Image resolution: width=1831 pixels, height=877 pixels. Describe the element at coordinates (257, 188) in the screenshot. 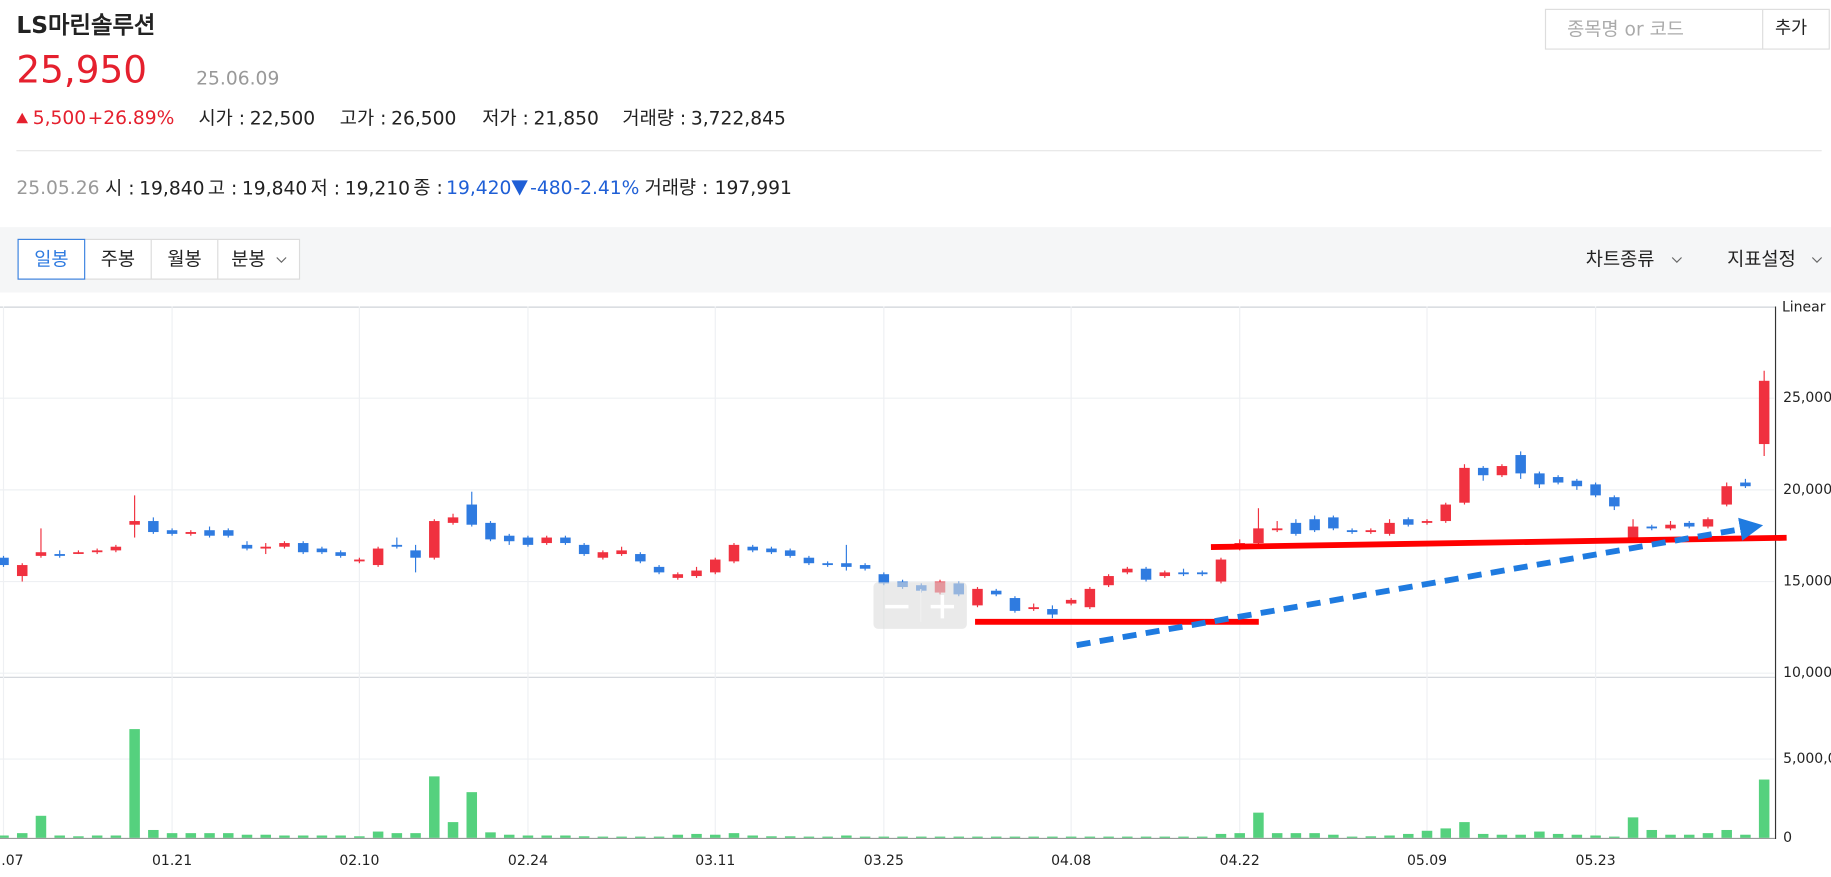

I see `hover-stats: 시 :19,840 고 :19,840 저 :19,210` at that location.